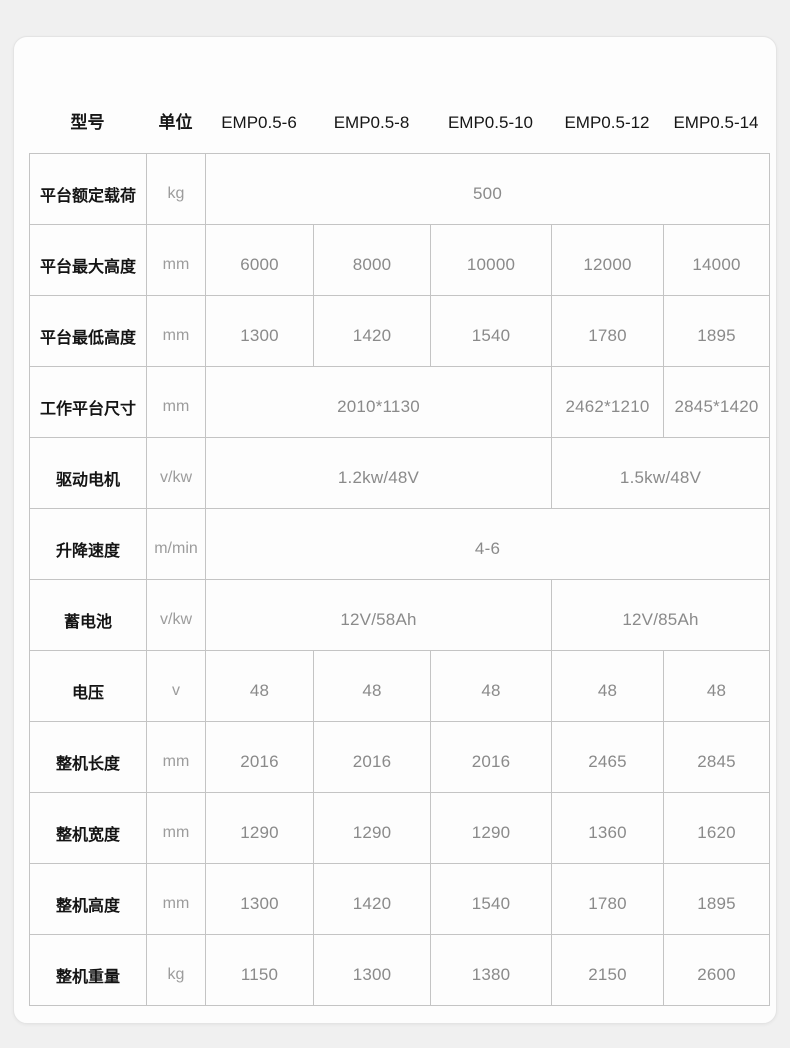 The height and width of the screenshot is (1048, 790). I want to click on row-label: 整机高度, so click(88, 899).